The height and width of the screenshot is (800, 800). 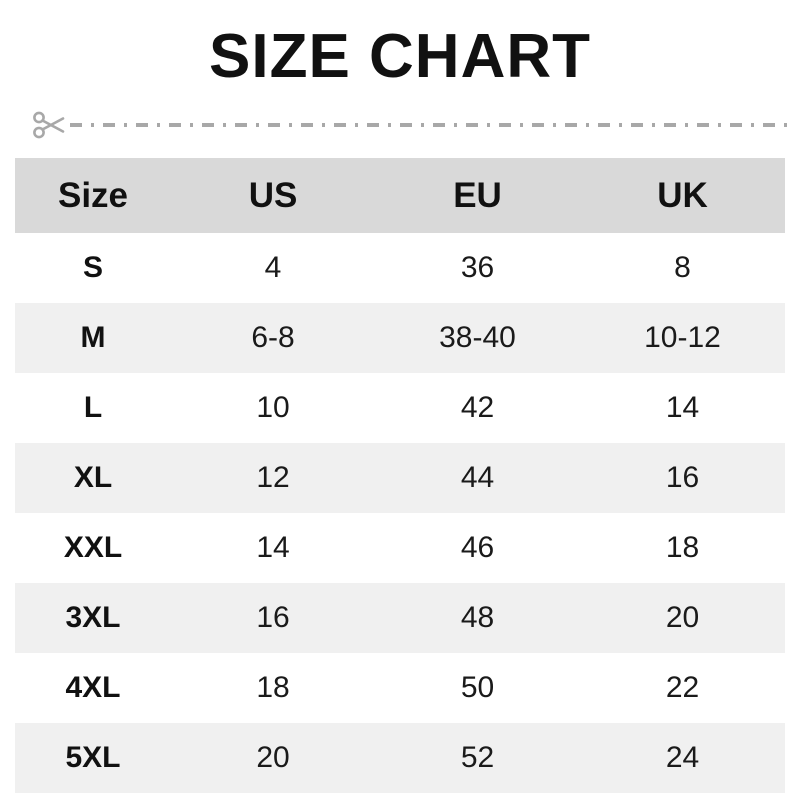 I want to click on column-header-us: US, so click(x=273, y=195).